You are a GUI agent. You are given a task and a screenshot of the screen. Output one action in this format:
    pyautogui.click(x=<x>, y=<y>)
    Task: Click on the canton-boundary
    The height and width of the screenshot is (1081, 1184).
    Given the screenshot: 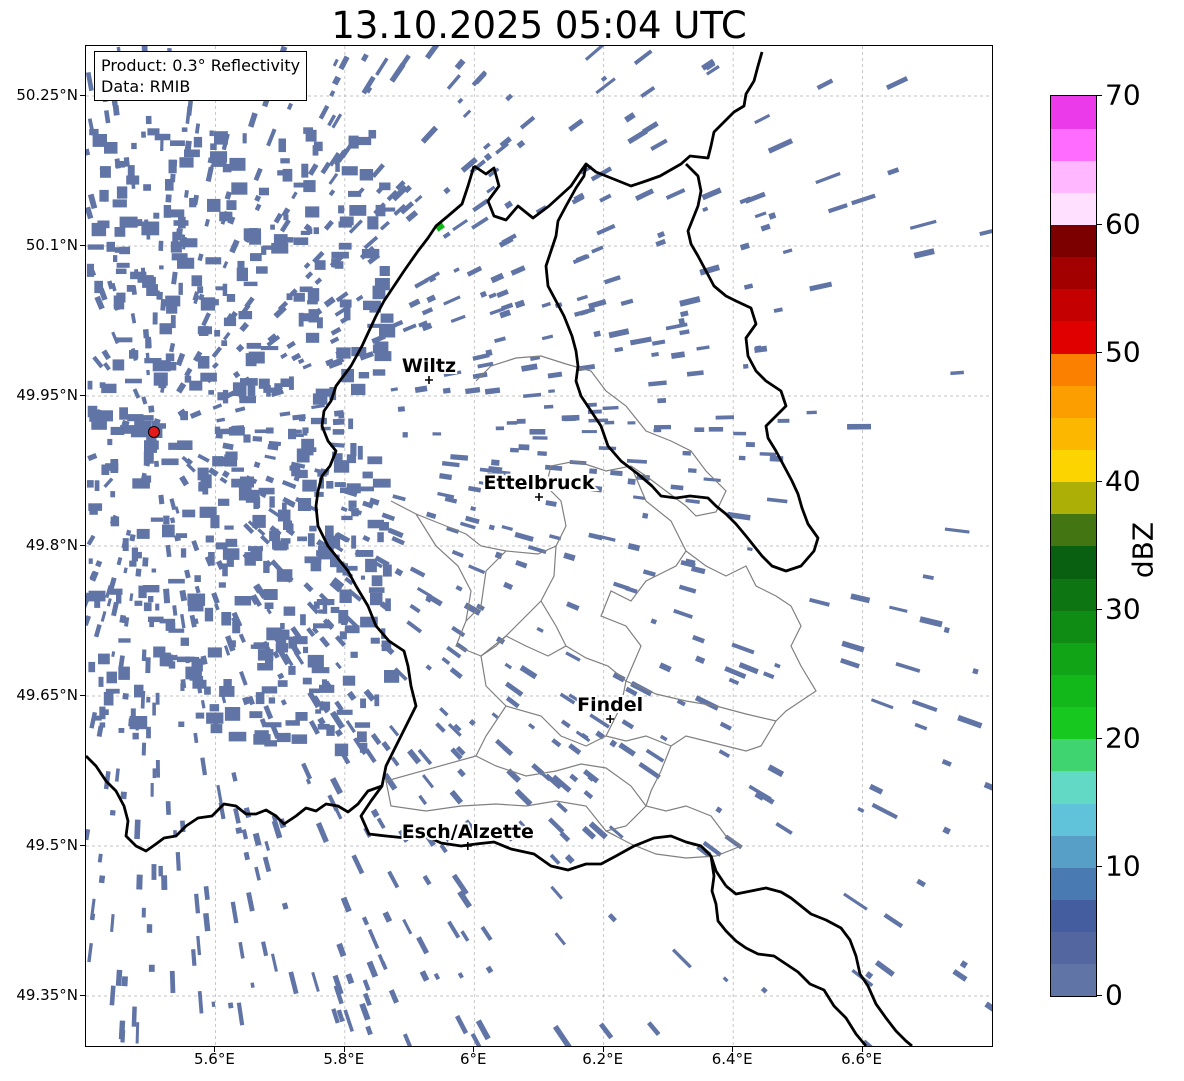 What is the action you would take?
    pyautogui.click(x=643, y=573)
    